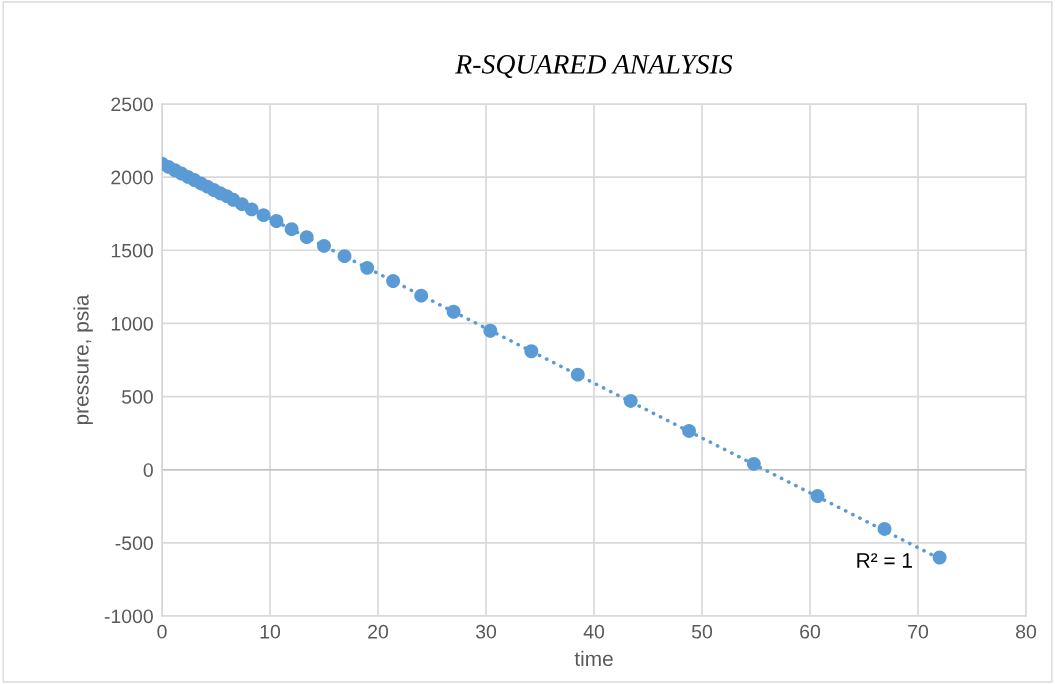 This screenshot has height=684, width=1055. I want to click on x-tick-label: 70, so click(918, 631).